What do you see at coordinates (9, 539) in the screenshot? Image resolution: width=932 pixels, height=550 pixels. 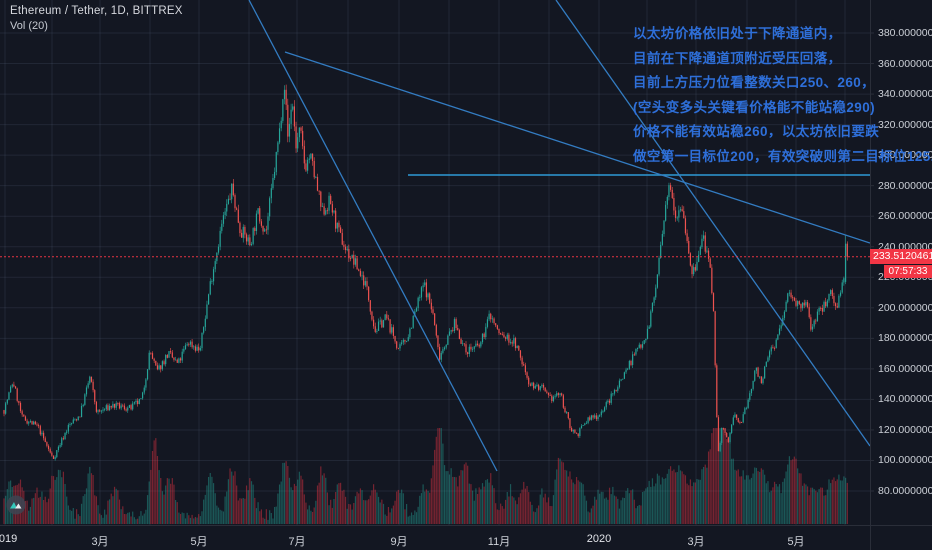 I see `time-tick-label: 2019` at bounding box center [9, 539].